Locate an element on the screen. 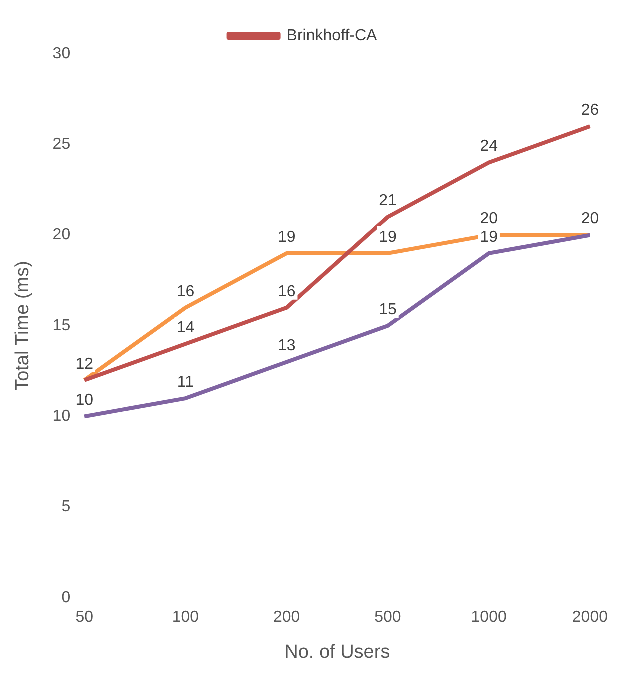 The height and width of the screenshot is (681, 630). data-label: 24 is located at coordinates (489, 147).